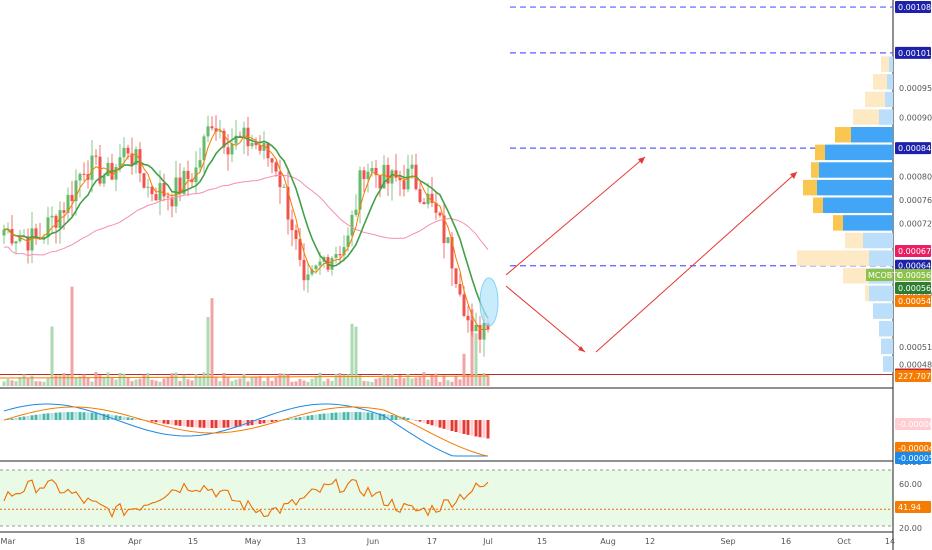 This screenshot has height=550, width=932. What do you see at coordinates (915, 458) in the screenshot?
I see `macd-tag: -0.000055` at bounding box center [915, 458].